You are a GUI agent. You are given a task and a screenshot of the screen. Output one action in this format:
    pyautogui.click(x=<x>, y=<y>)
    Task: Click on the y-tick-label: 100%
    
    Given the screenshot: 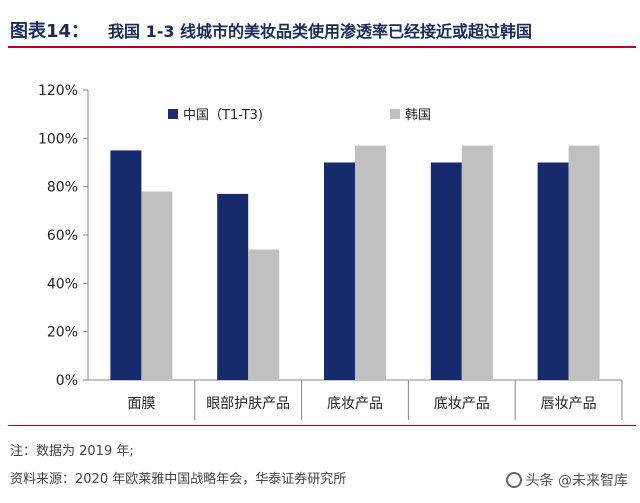 What is the action you would take?
    pyautogui.click(x=58, y=139)
    